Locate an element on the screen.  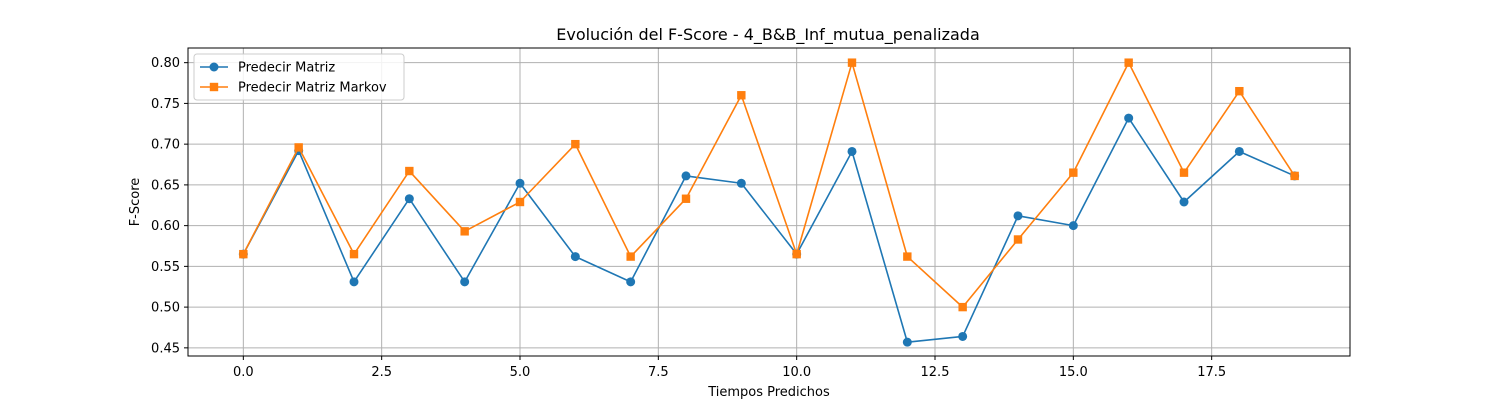
y-tick-label: 0.80 is located at coordinates (165, 63).